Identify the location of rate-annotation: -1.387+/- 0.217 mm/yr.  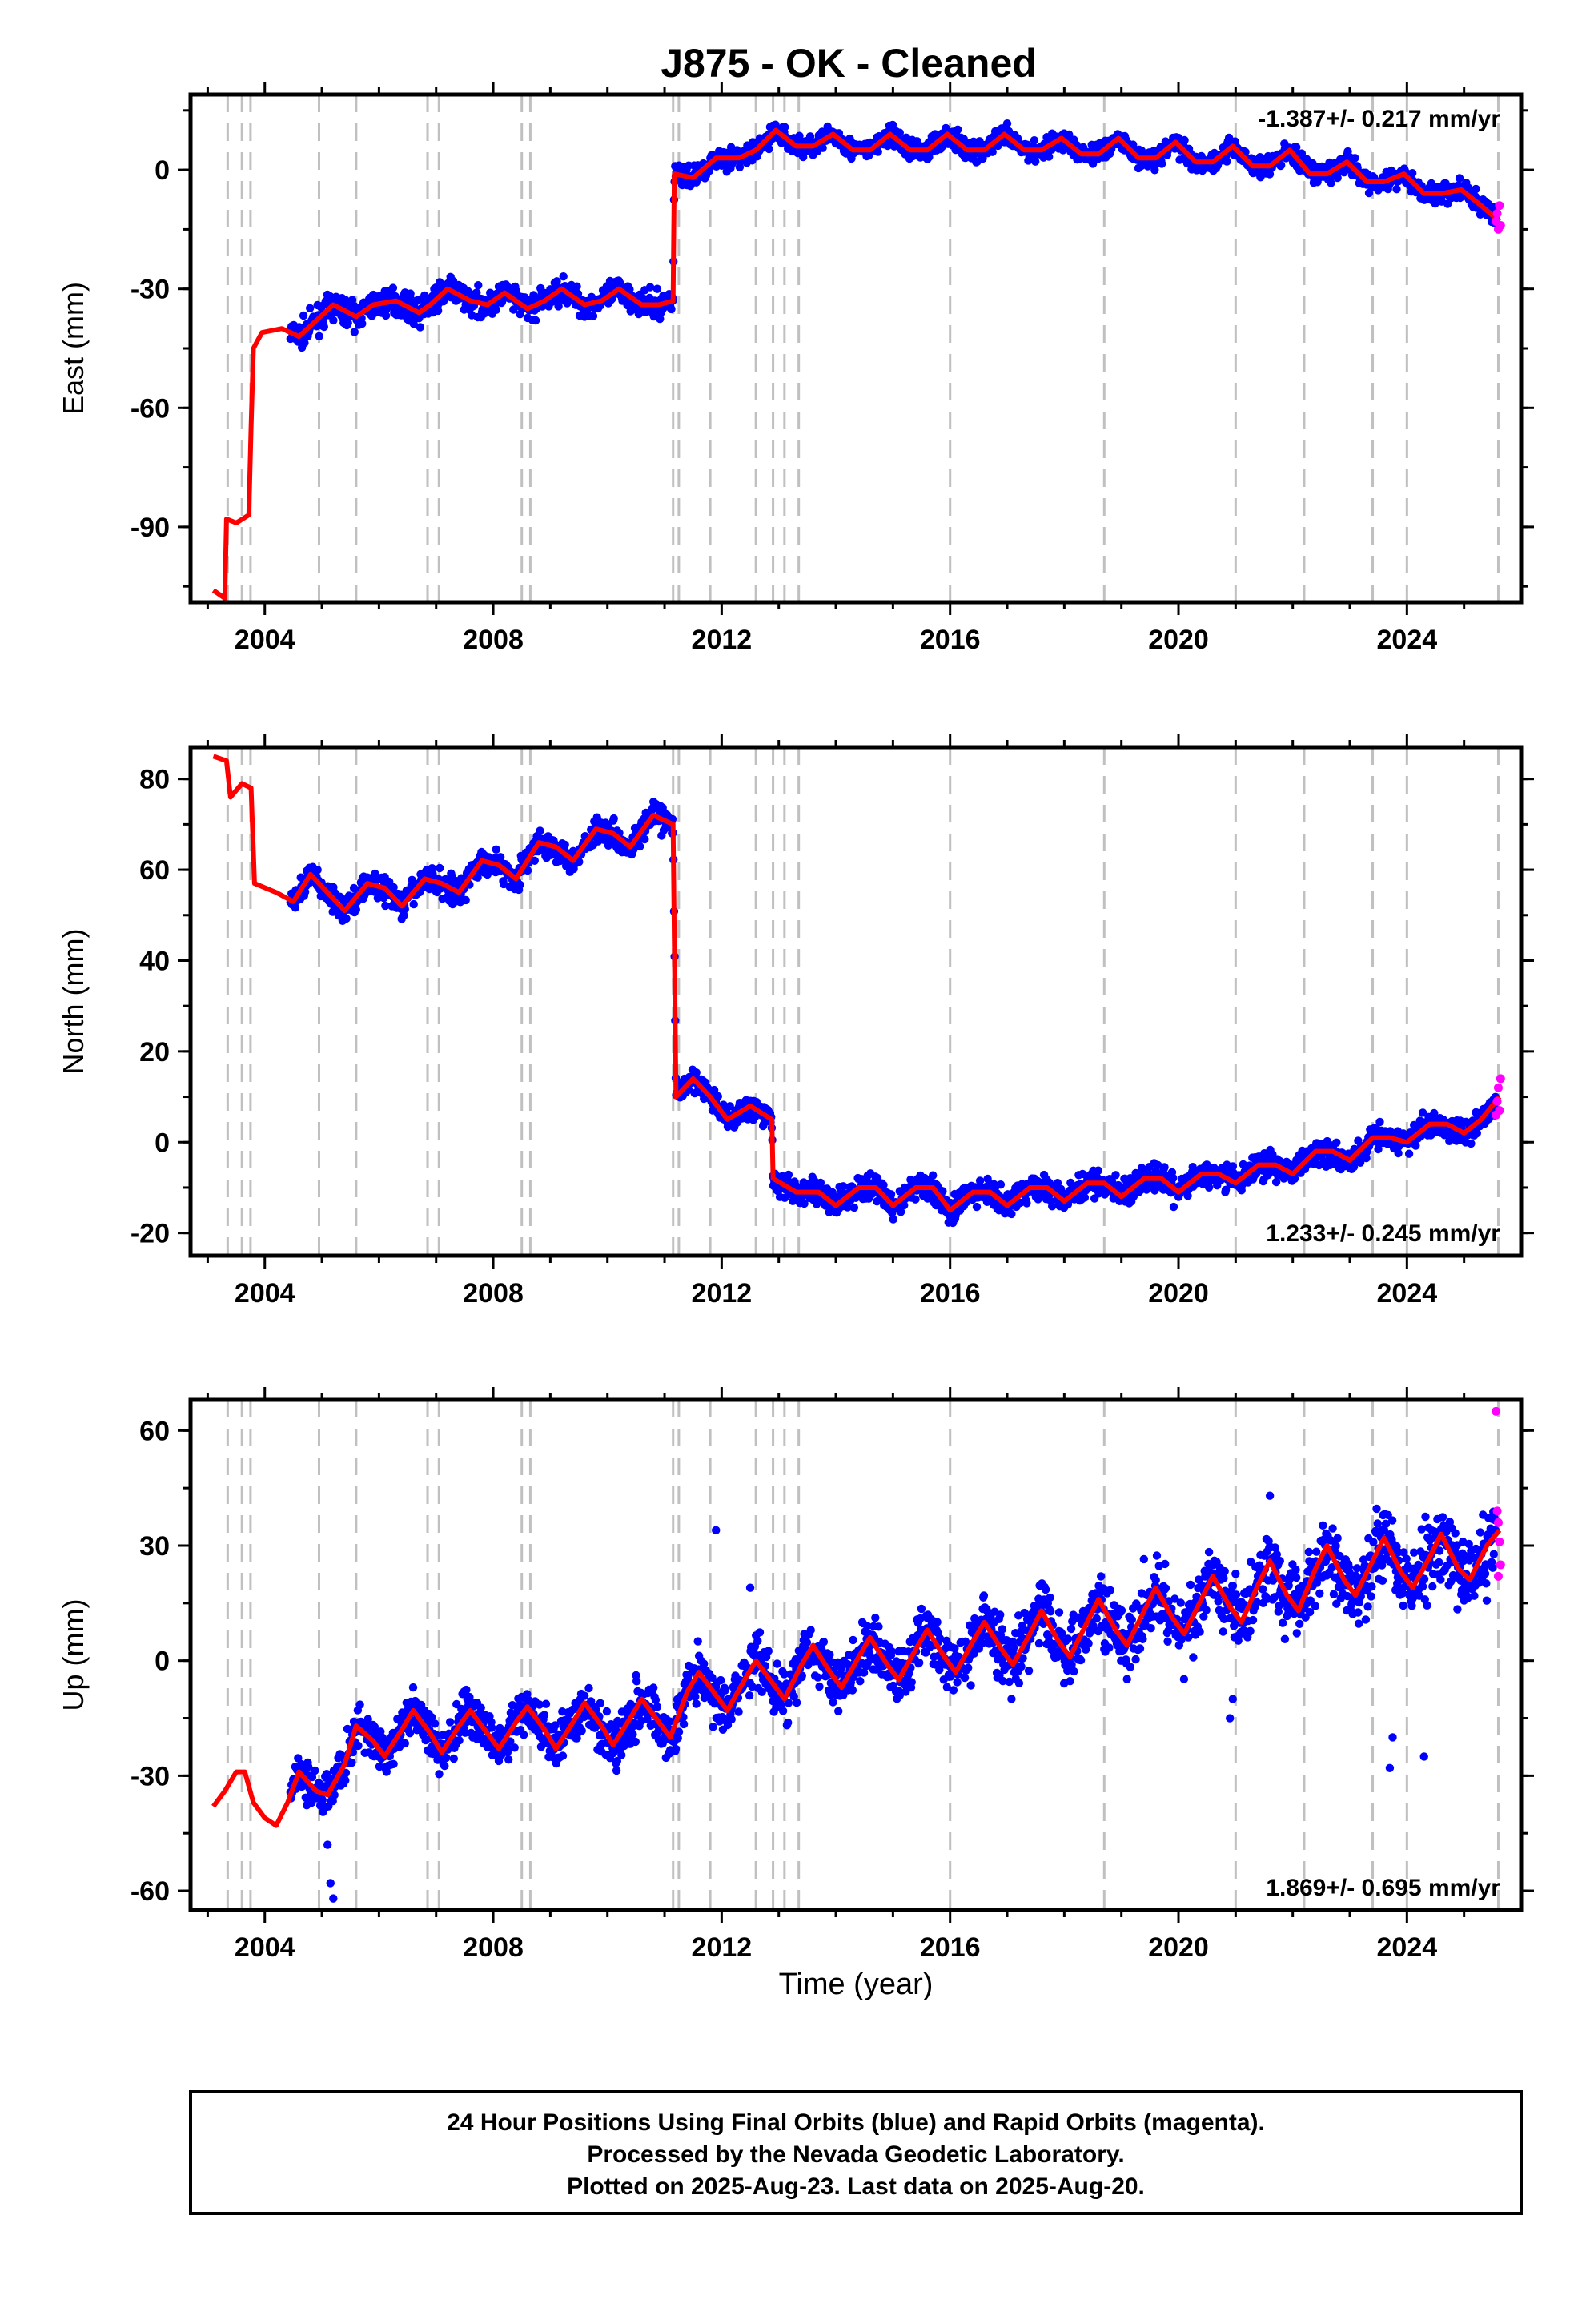
(1379, 119).